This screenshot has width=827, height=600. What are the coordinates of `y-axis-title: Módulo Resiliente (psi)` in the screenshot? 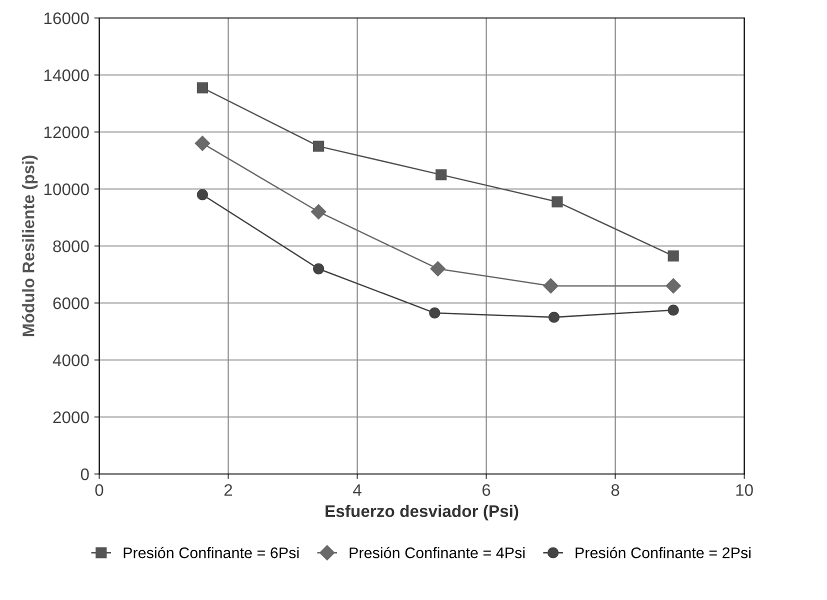 It's located at (30, 246).